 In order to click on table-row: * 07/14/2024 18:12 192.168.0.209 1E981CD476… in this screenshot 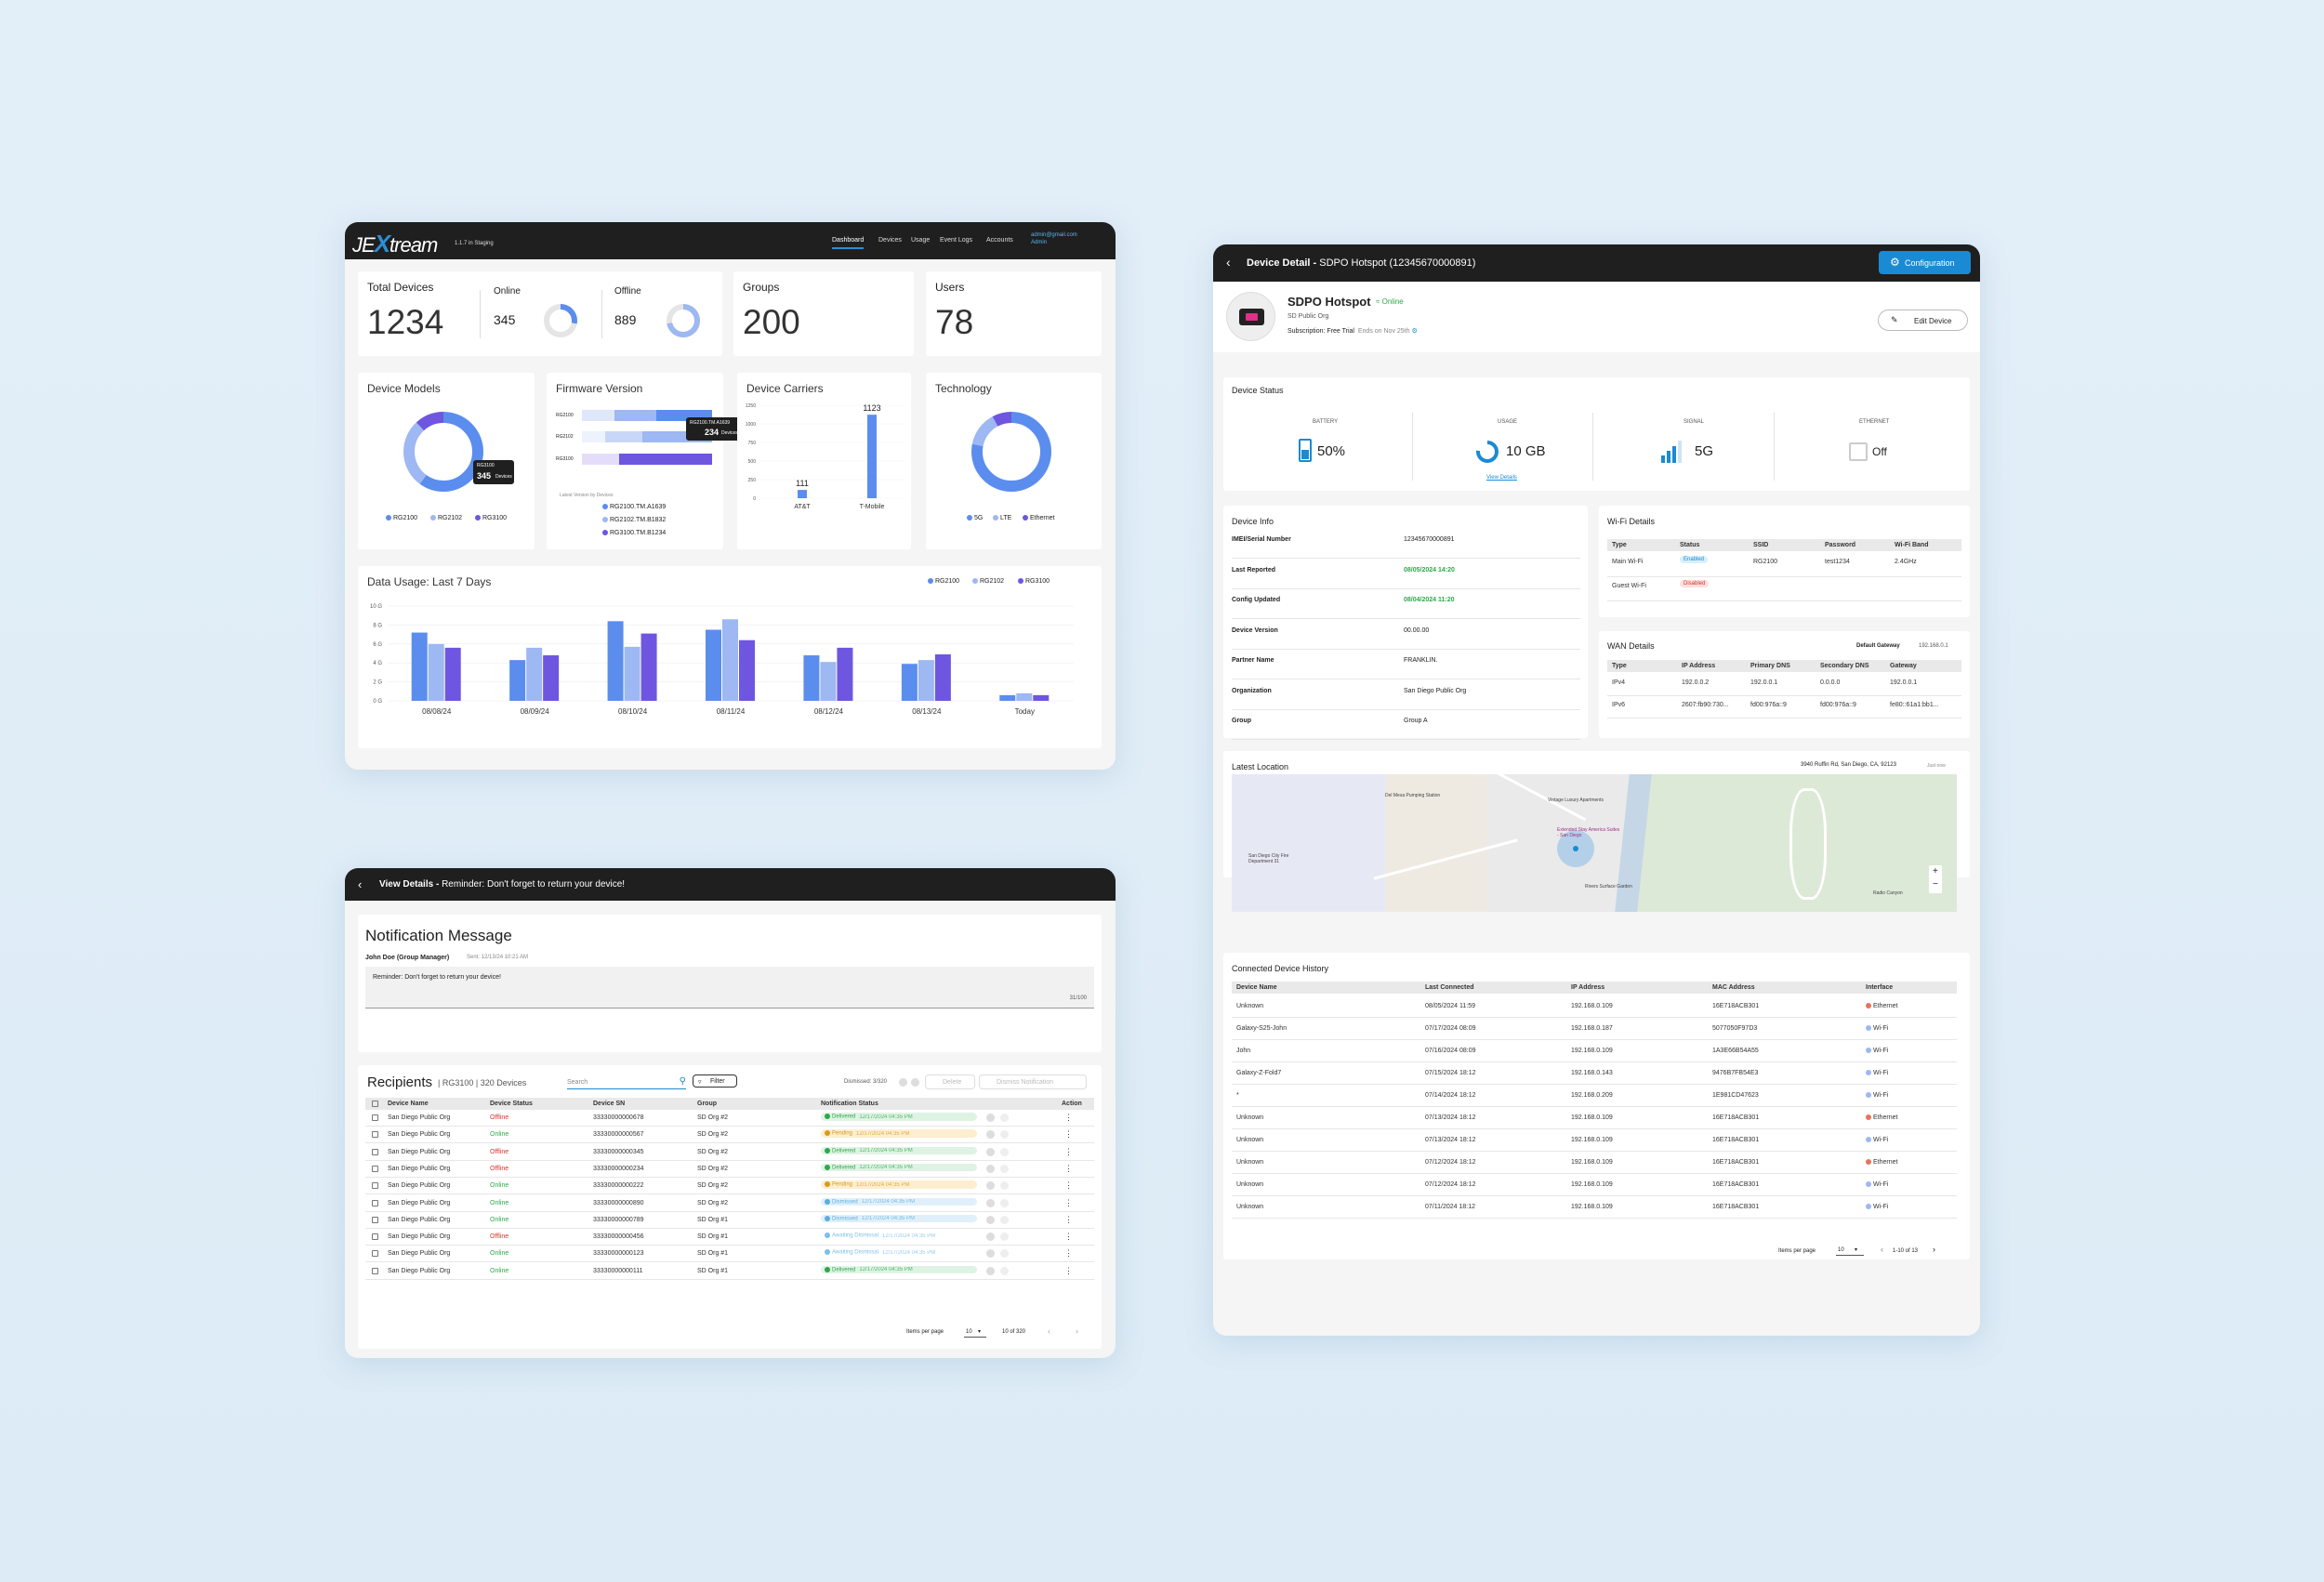, I will do `click(1594, 1096)`.